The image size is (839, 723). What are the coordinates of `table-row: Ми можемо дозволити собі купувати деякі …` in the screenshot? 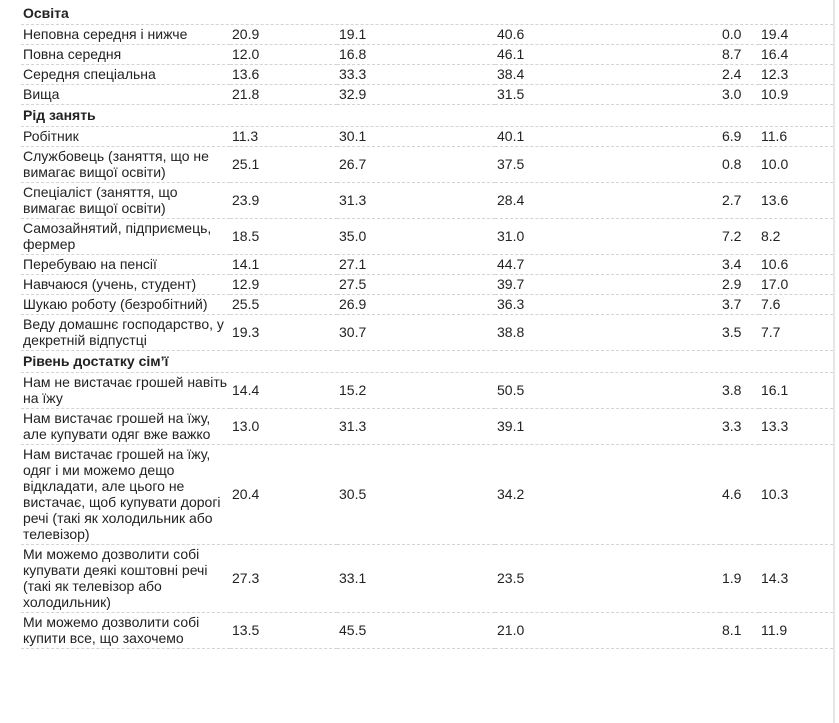 It's located at (427, 579).